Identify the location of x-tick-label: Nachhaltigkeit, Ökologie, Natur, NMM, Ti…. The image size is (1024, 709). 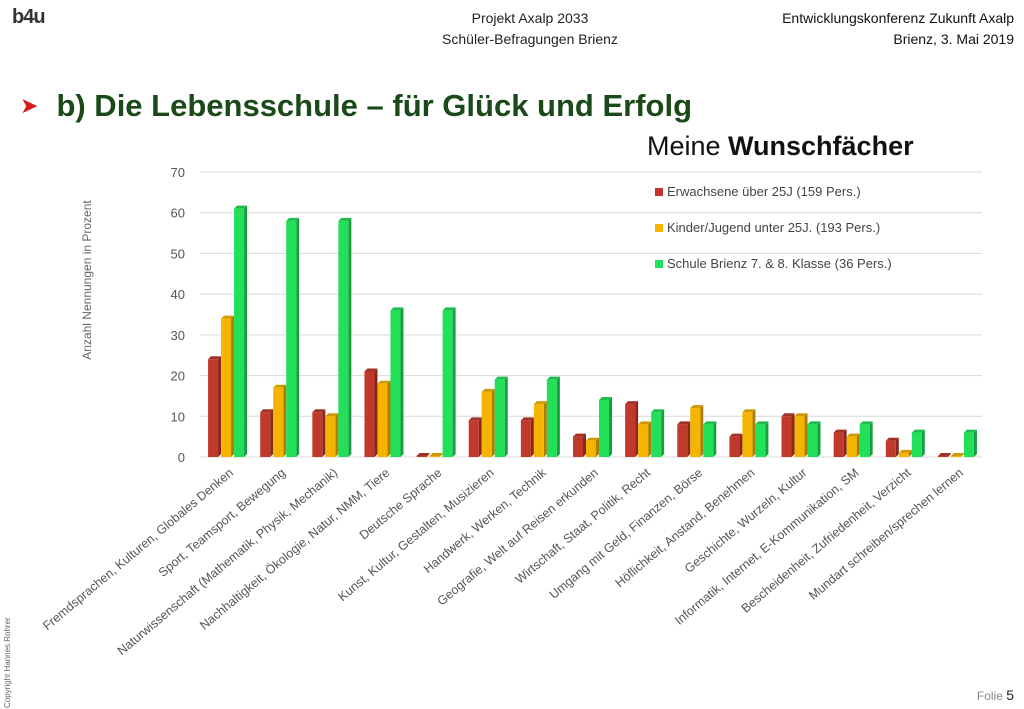
(294, 549).